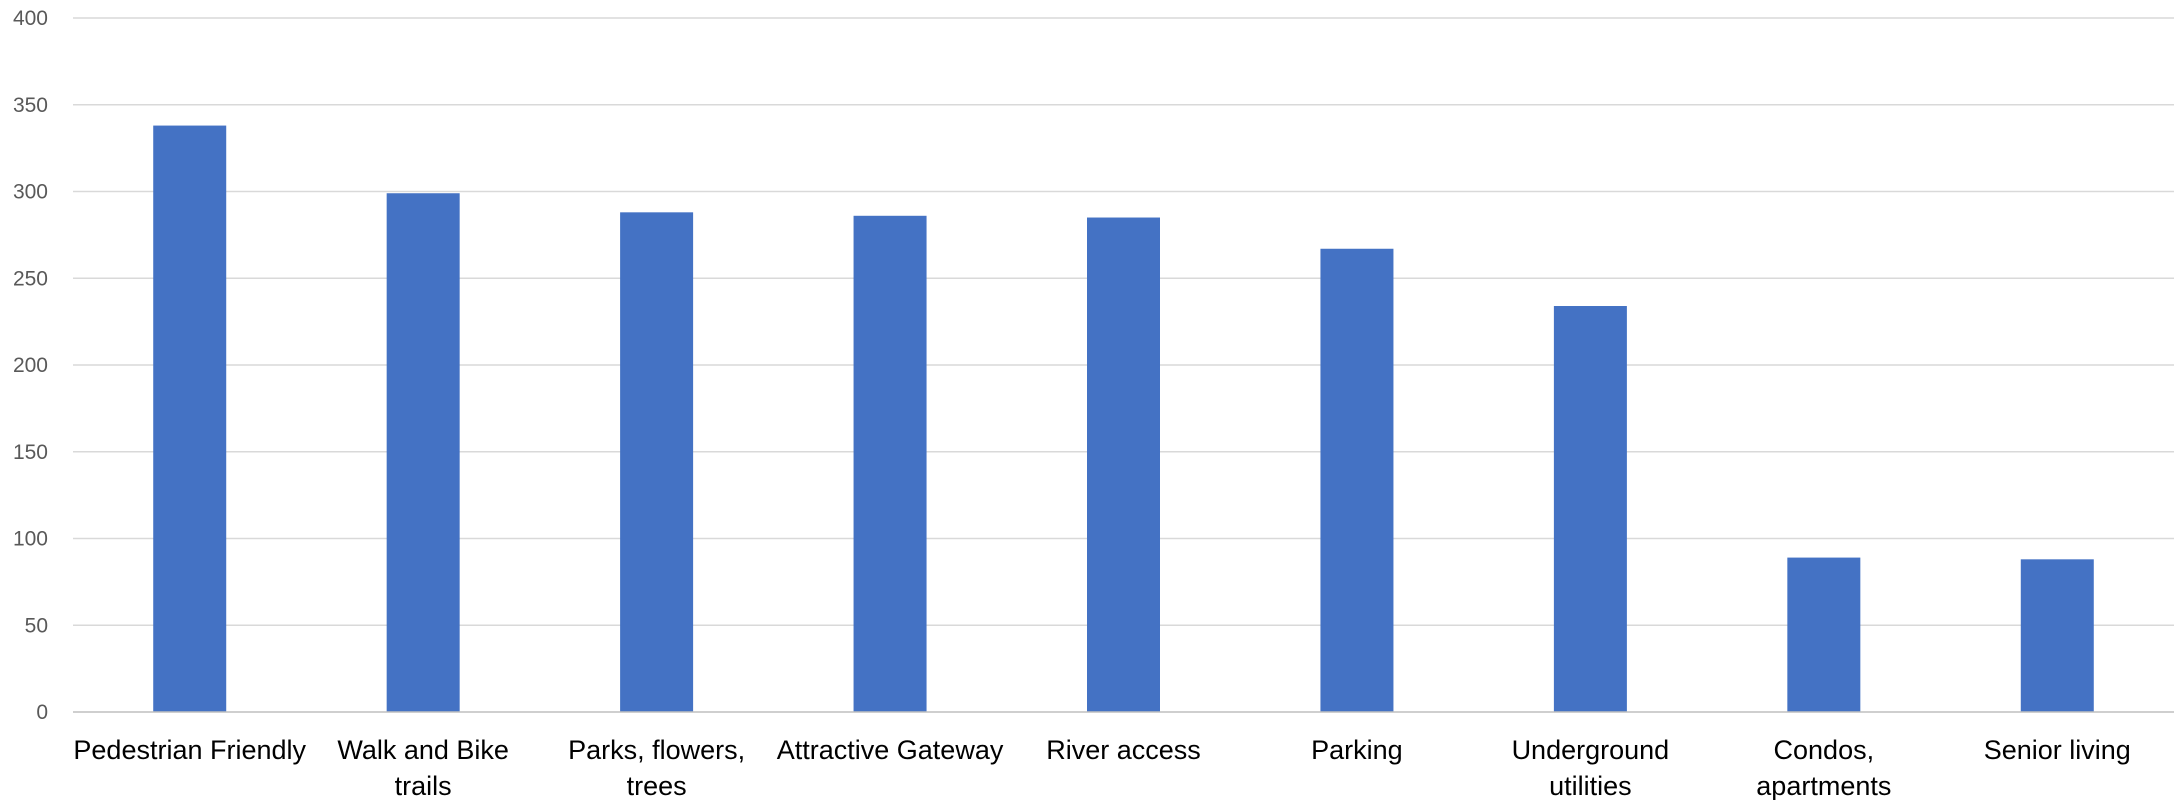  Describe the element at coordinates (423, 767) in the screenshot. I see `category-label: Walk and Bike trails` at that location.